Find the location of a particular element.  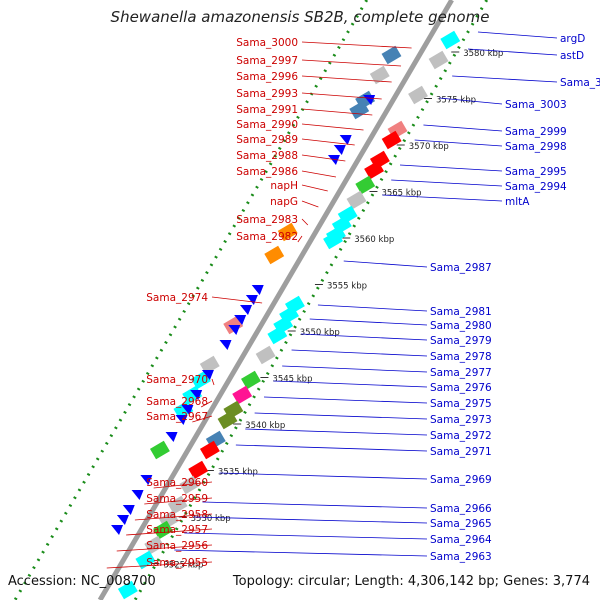

right-gene-label: Sama_2965 is located at coordinates (461, 524).